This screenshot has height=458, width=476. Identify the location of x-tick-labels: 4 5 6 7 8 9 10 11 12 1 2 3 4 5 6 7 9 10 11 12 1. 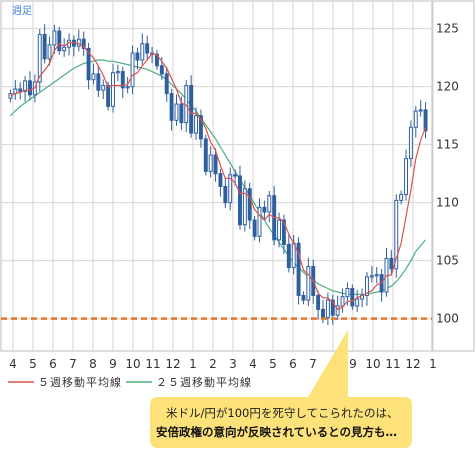
(223, 364).